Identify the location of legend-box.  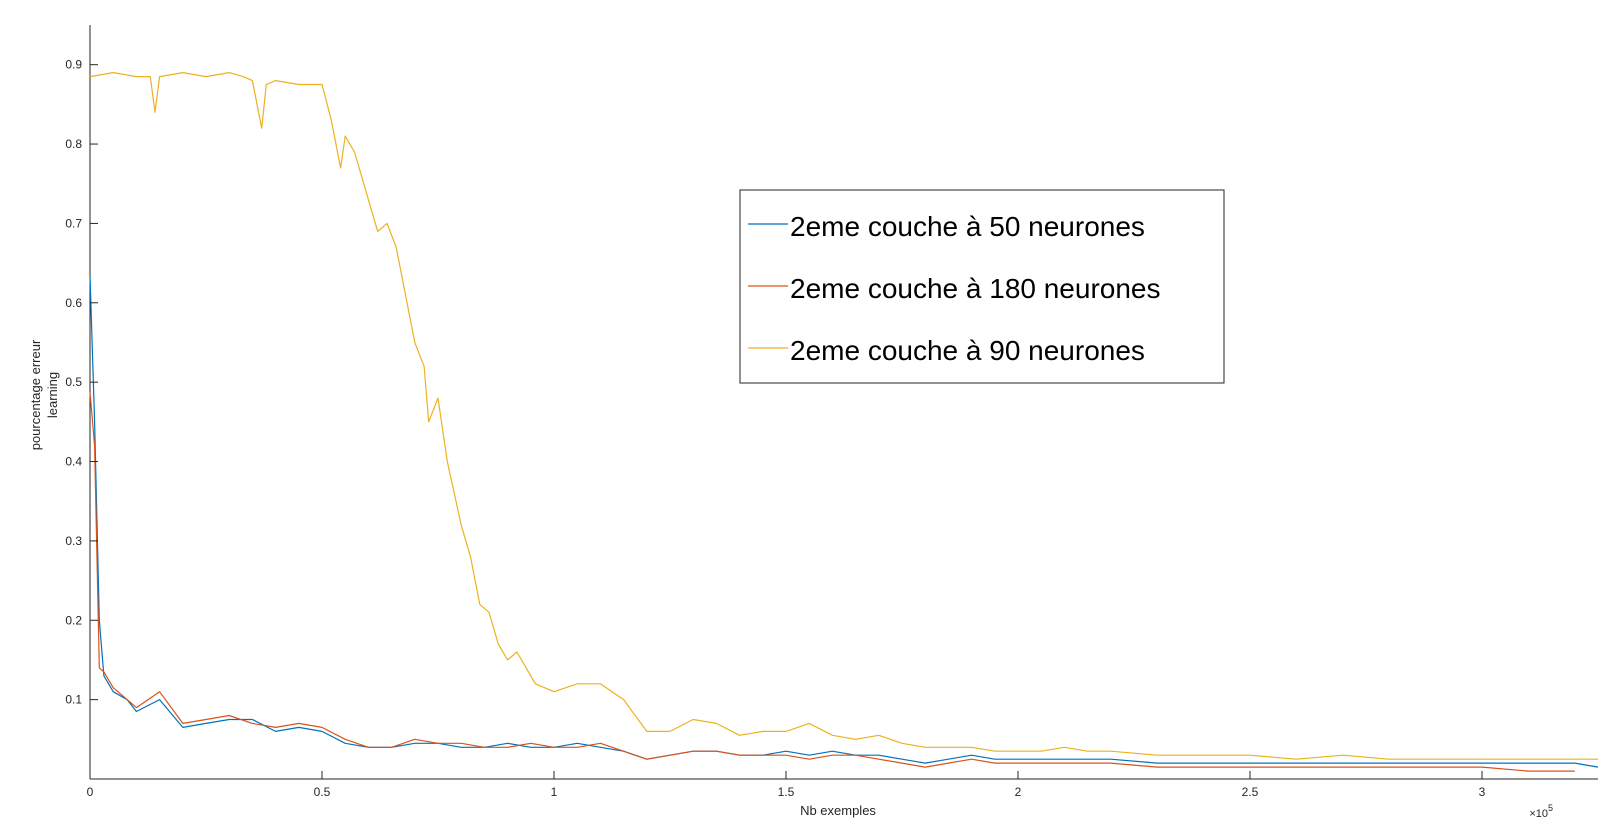
(982, 286).